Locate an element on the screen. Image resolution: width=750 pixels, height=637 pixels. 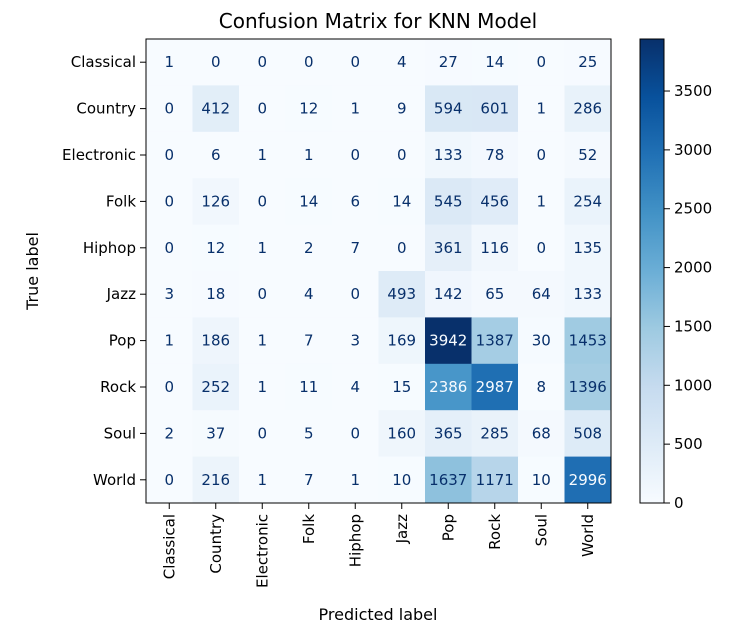
cell-value-label: 285 is located at coordinates (494, 433).